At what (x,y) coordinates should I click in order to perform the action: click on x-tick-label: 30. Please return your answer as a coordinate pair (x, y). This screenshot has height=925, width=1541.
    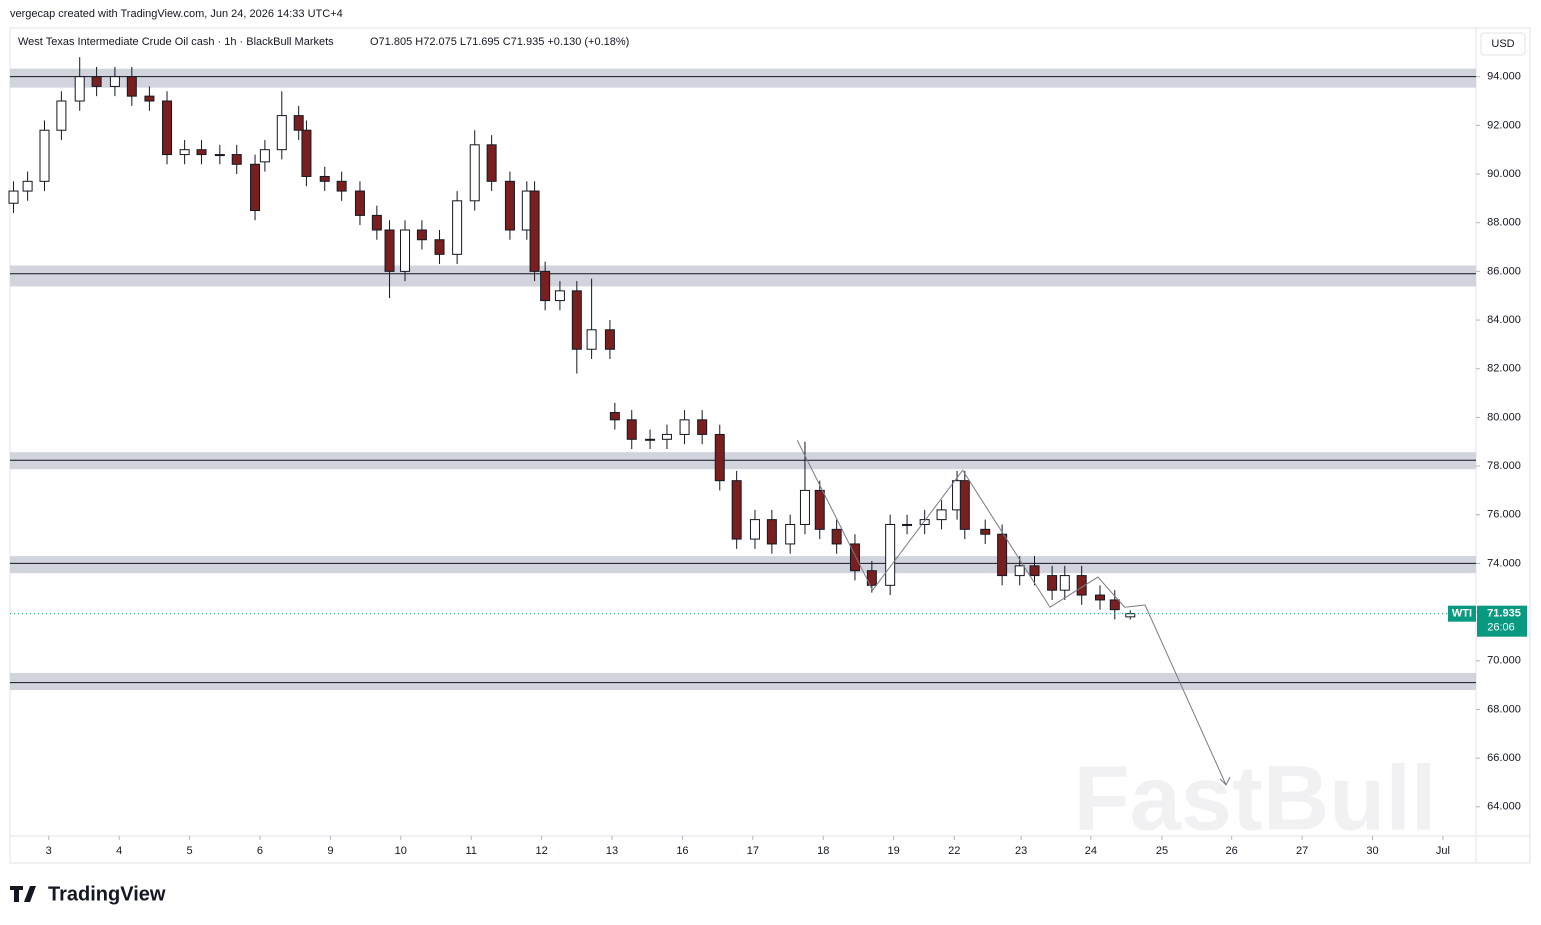
    Looking at the image, I should click on (1372, 851).